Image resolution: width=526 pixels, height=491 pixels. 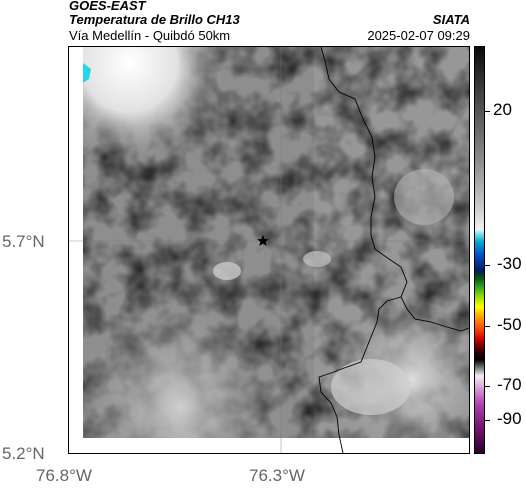 I want to click on organization-label: SIATA, so click(x=451, y=19).